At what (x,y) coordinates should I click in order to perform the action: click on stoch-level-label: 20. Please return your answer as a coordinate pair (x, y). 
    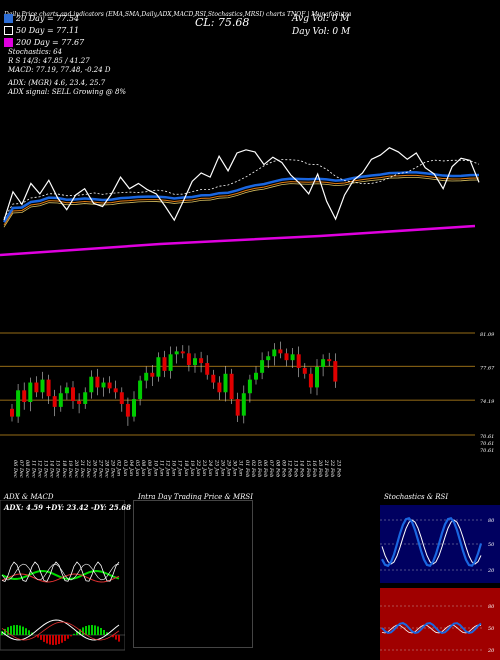
    Looking at the image, I should click on (491, 571).